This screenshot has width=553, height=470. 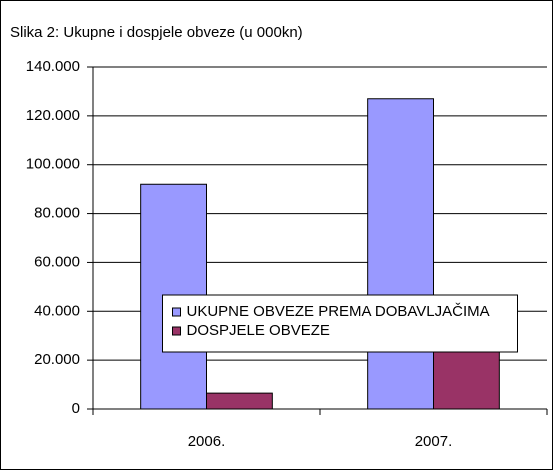 What do you see at coordinates (338, 311) in the screenshot?
I see `legend-label: UKUPNE OBVEZE PREMA DOBAVLJAČIMA` at bounding box center [338, 311].